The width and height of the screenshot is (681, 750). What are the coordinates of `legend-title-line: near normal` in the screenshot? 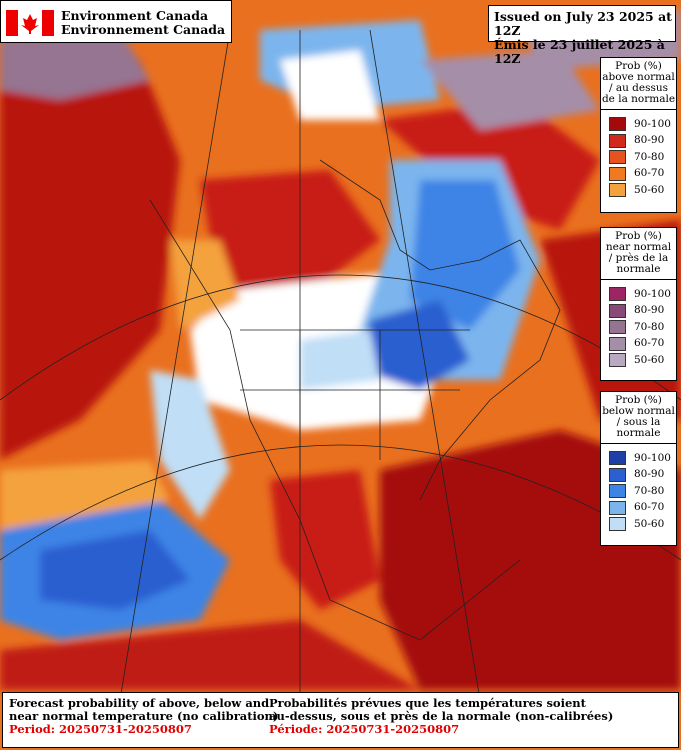 It's located at (638, 247).